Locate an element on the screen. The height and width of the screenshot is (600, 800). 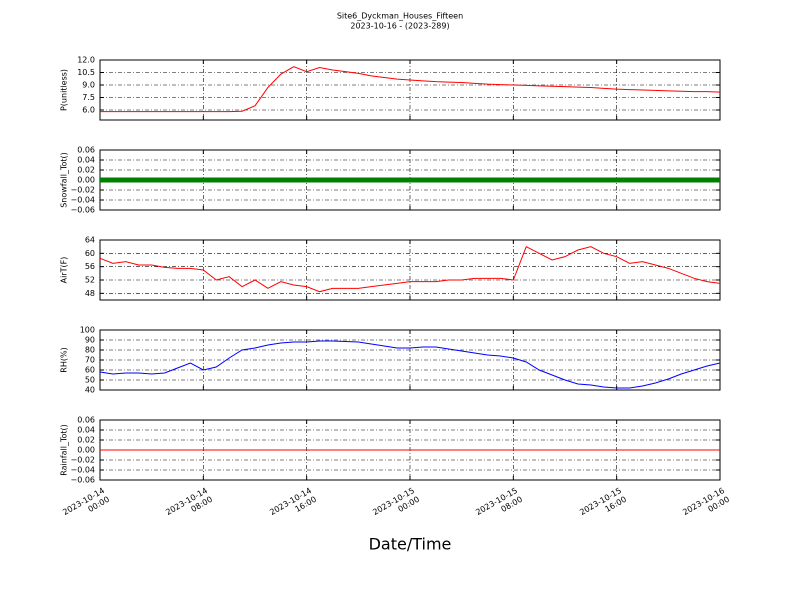
chart-title: Site6_Dyckman_Houses_Fifteen is located at coordinates (400, 16).